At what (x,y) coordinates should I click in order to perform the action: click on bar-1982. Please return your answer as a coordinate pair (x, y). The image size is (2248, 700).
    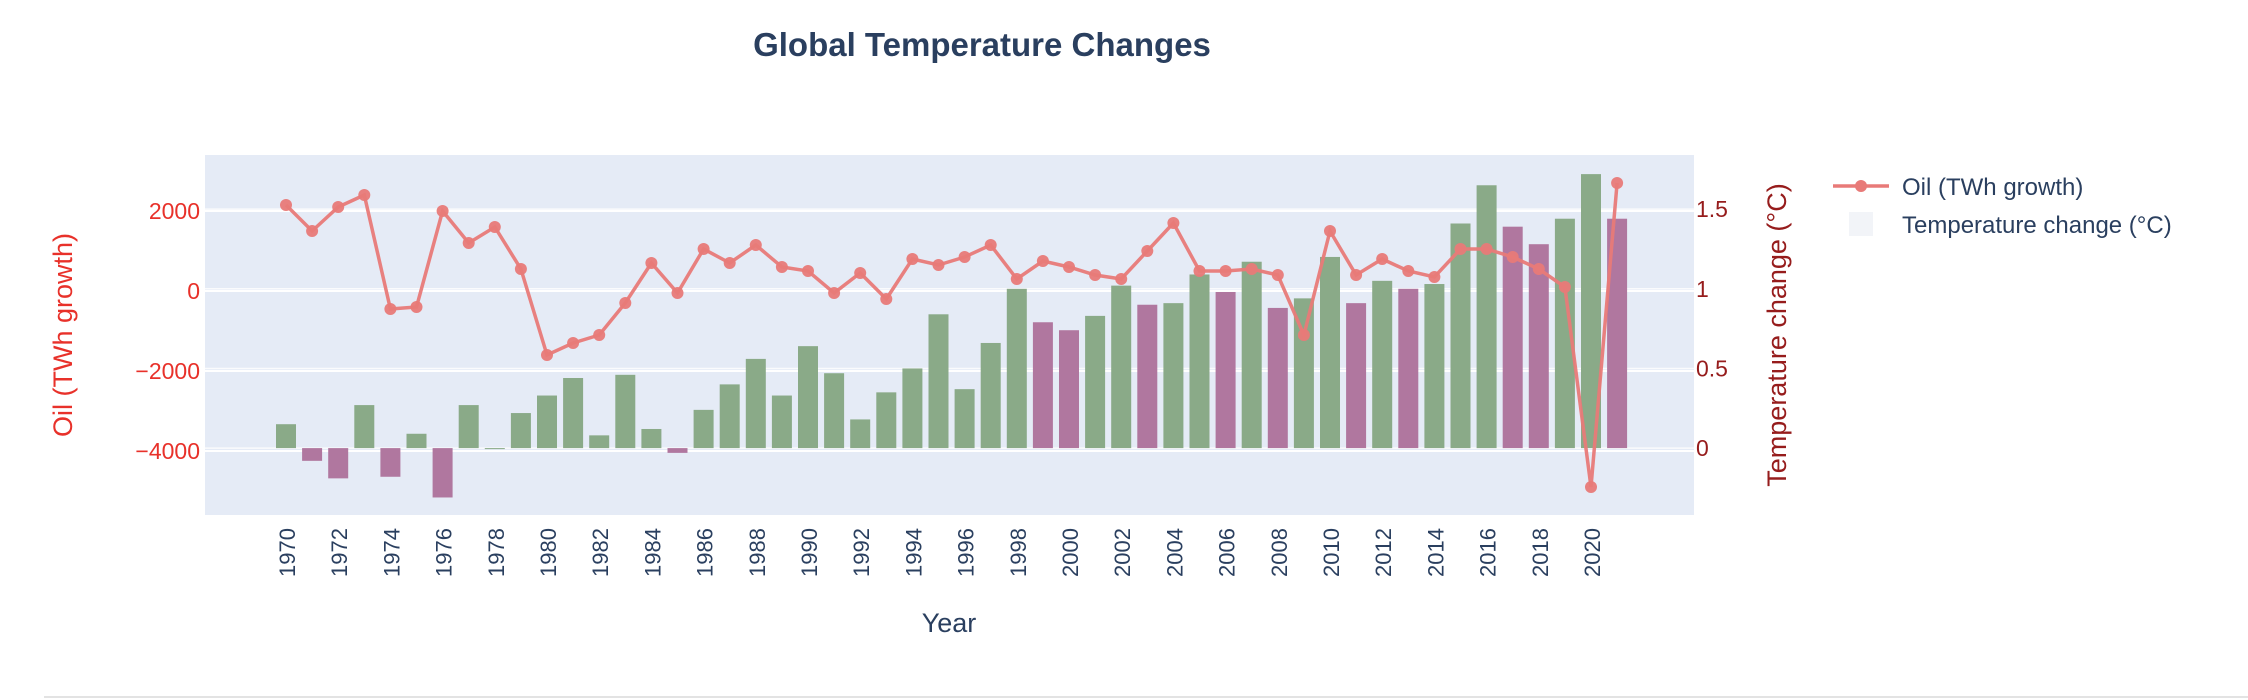
    Looking at the image, I should click on (599, 442).